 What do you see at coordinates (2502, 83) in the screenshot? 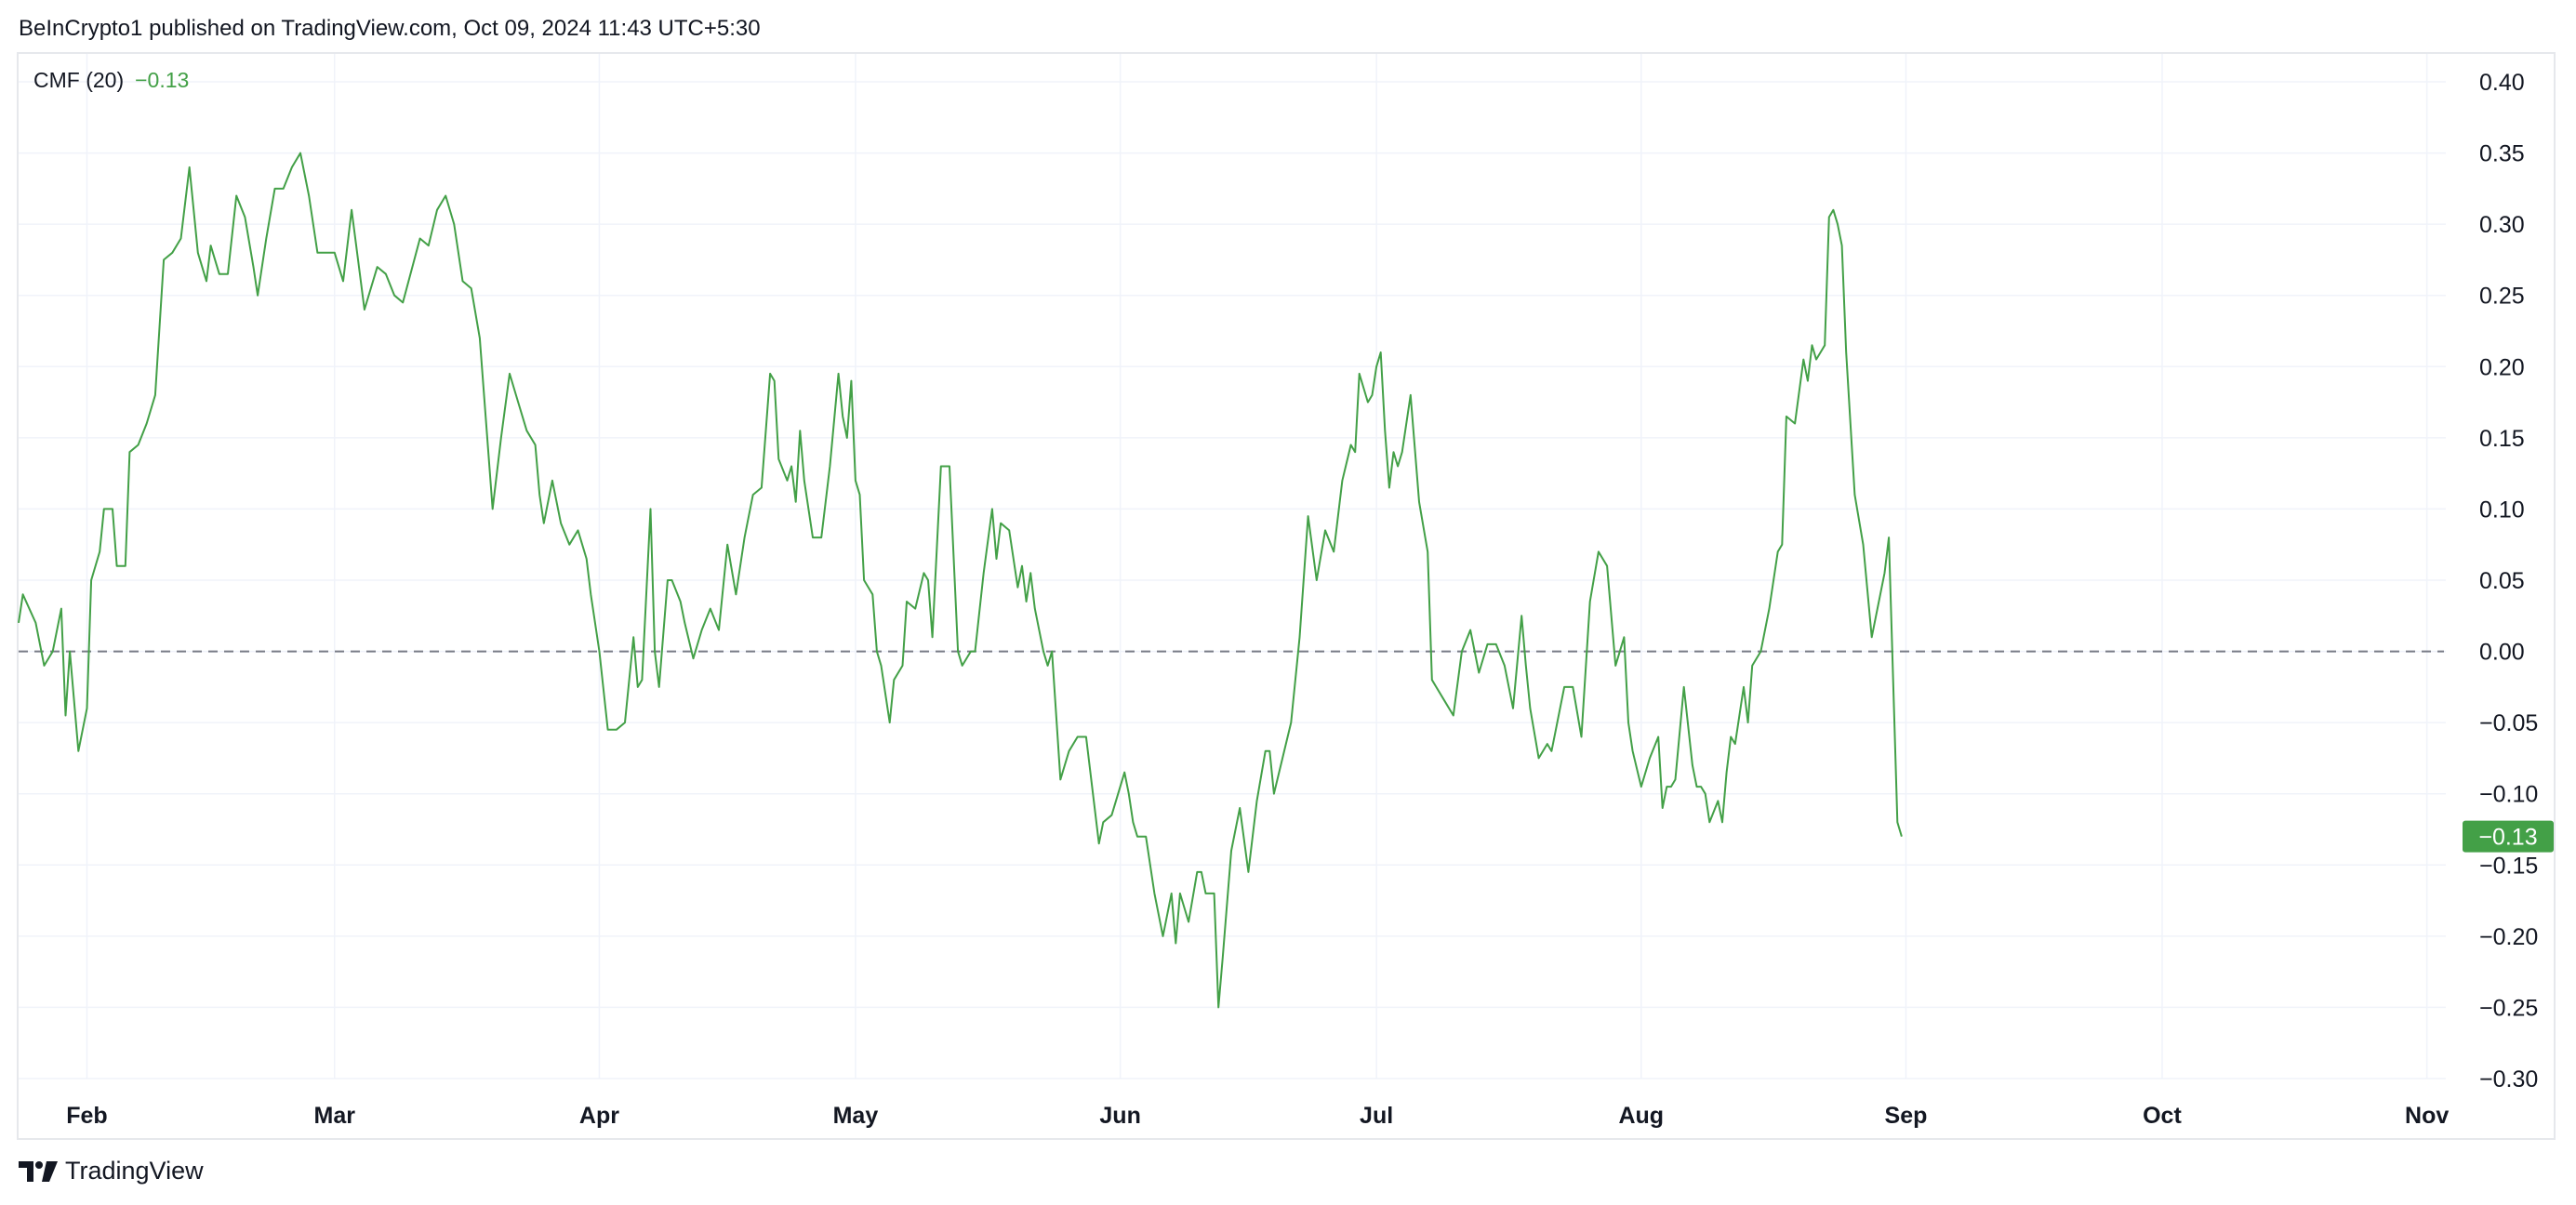
I see `y-tick-label: 0.40` at bounding box center [2502, 83].